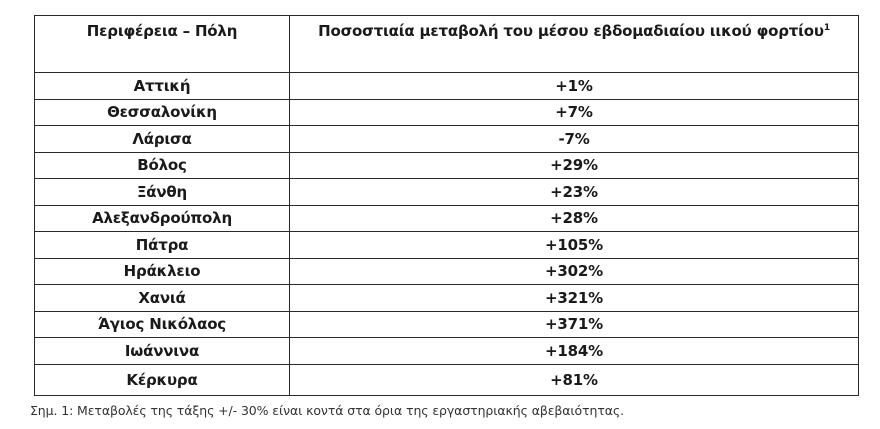 This screenshot has width=880, height=429. What do you see at coordinates (574, 112) in the screenshot?
I see `cell-change: +7%` at bounding box center [574, 112].